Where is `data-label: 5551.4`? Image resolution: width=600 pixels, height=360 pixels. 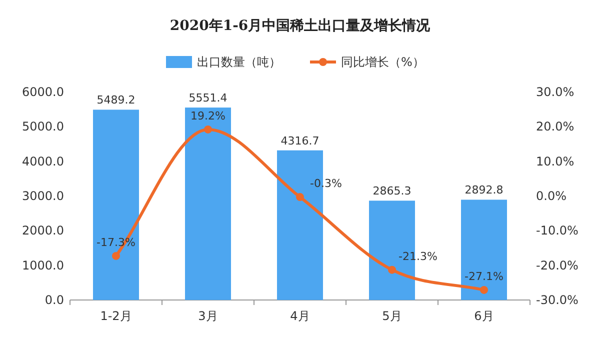
data-label: 5551.4 is located at coordinates (208, 98).